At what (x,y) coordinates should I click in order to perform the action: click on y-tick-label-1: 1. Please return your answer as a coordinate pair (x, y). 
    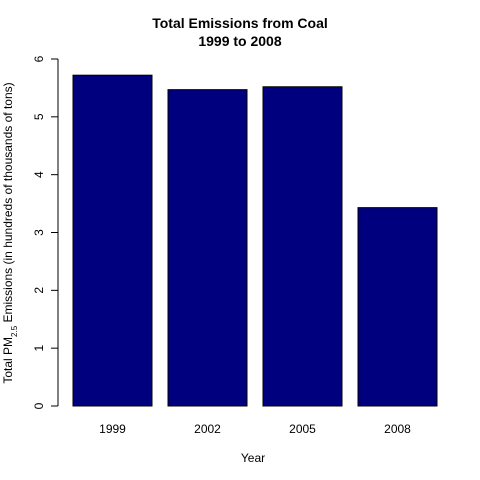
    Looking at the image, I should click on (39, 348).